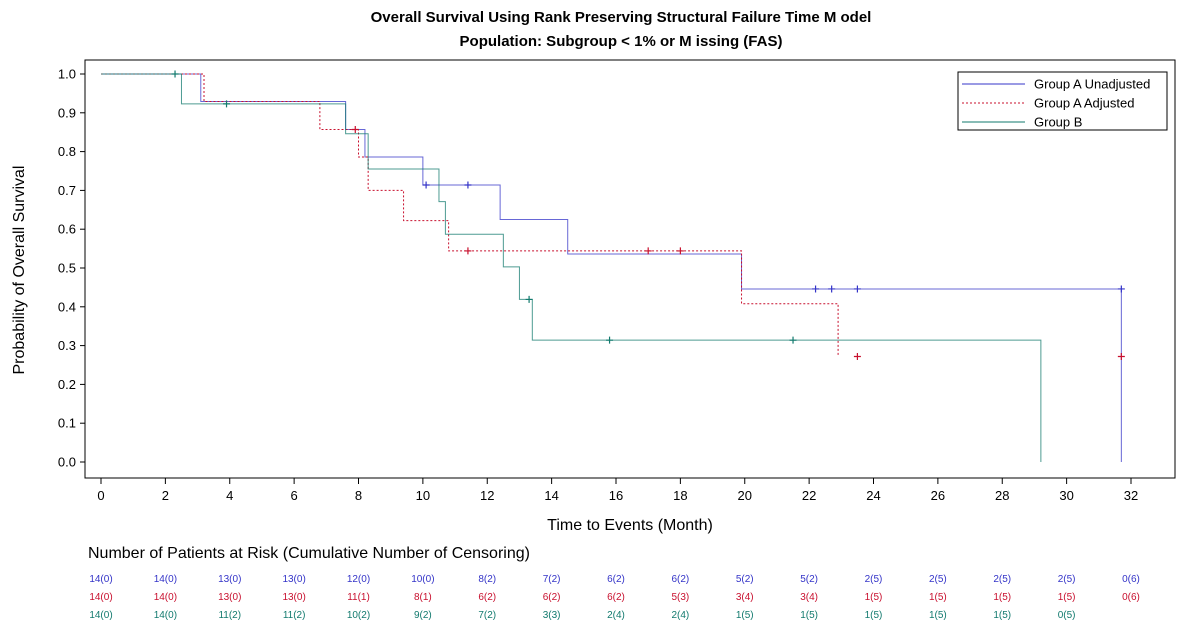 Image resolution: width=1182 pixels, height=626 pixels. What do you see at coordinates (358, 495) in the screenshot?
I see `x-tick-label: 8` at bounding box center [358, 495].